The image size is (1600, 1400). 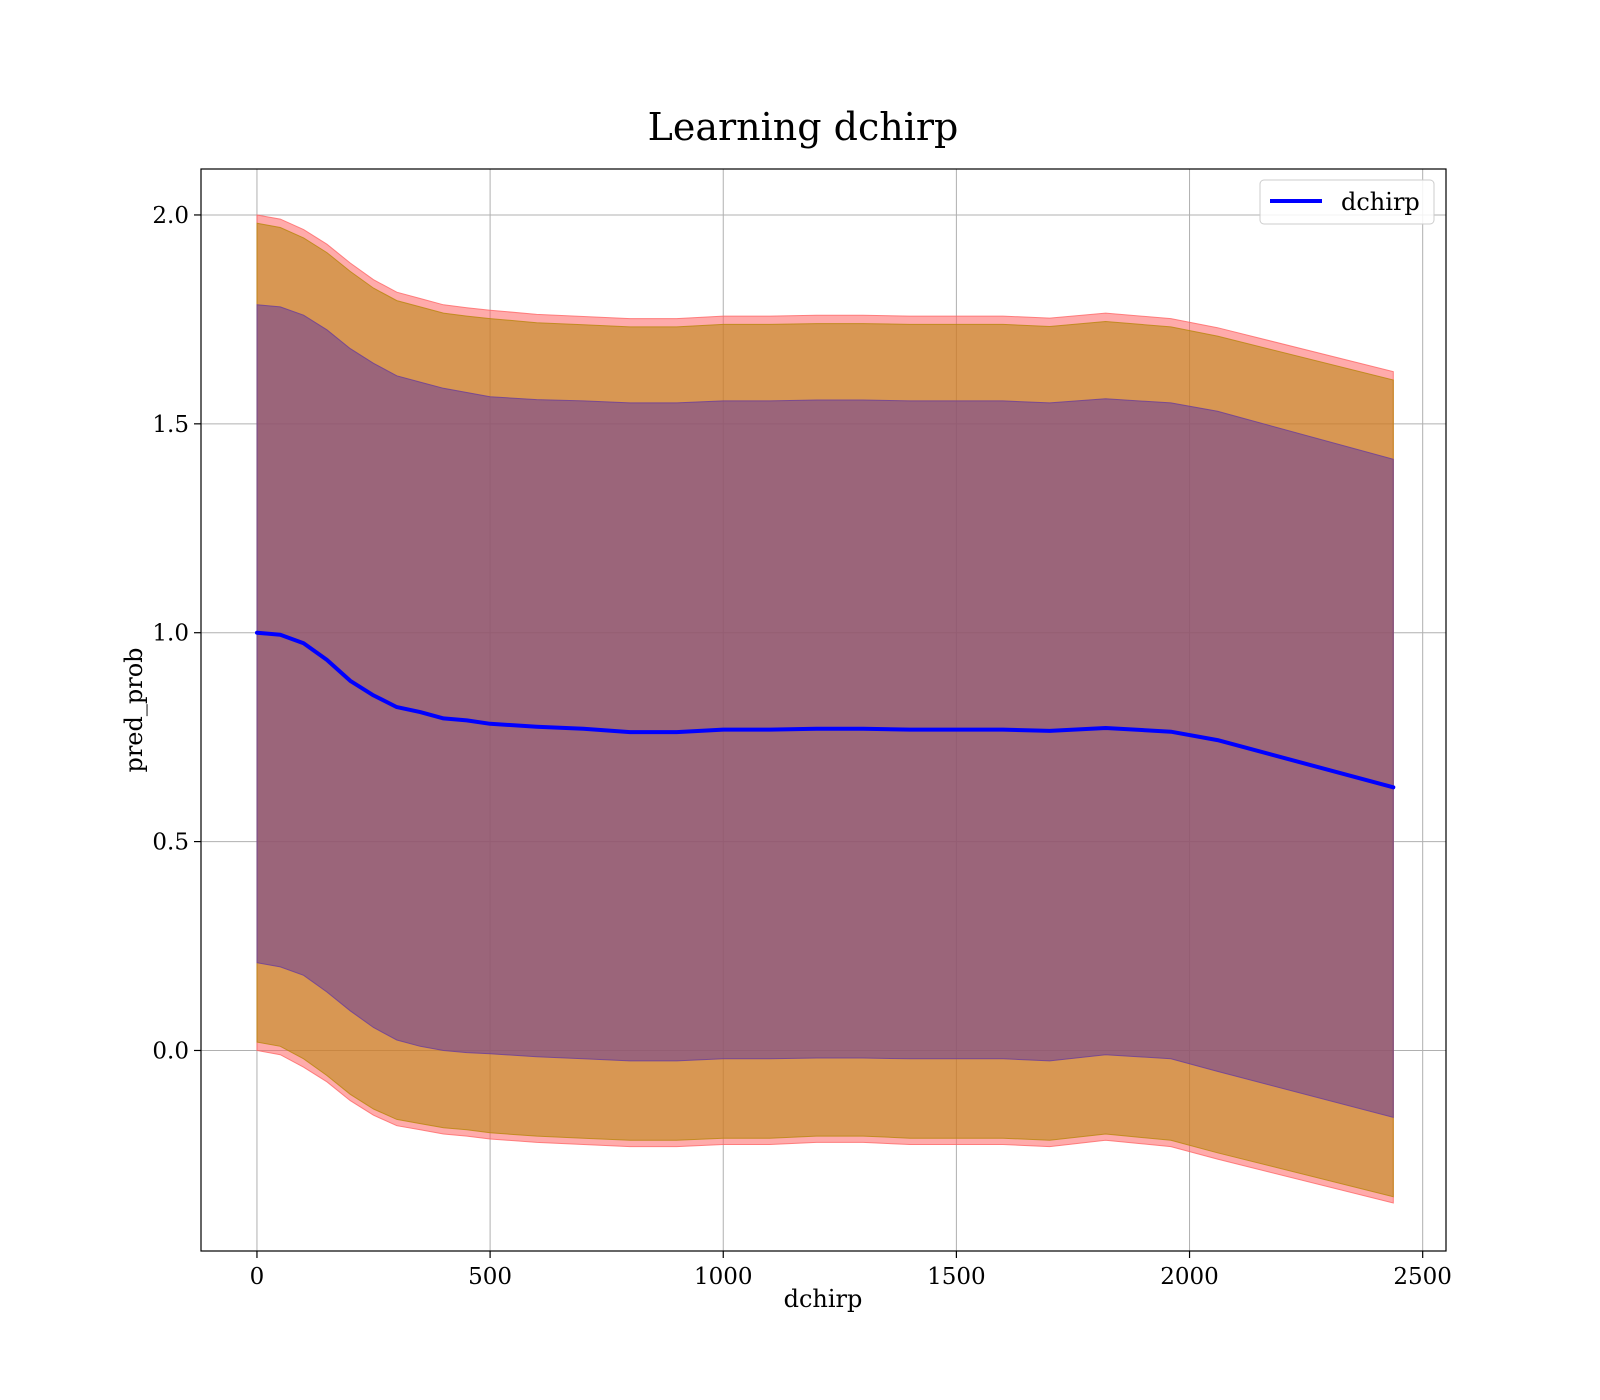 I want to click on legend: dchirp, so click(x=1347, y=202).